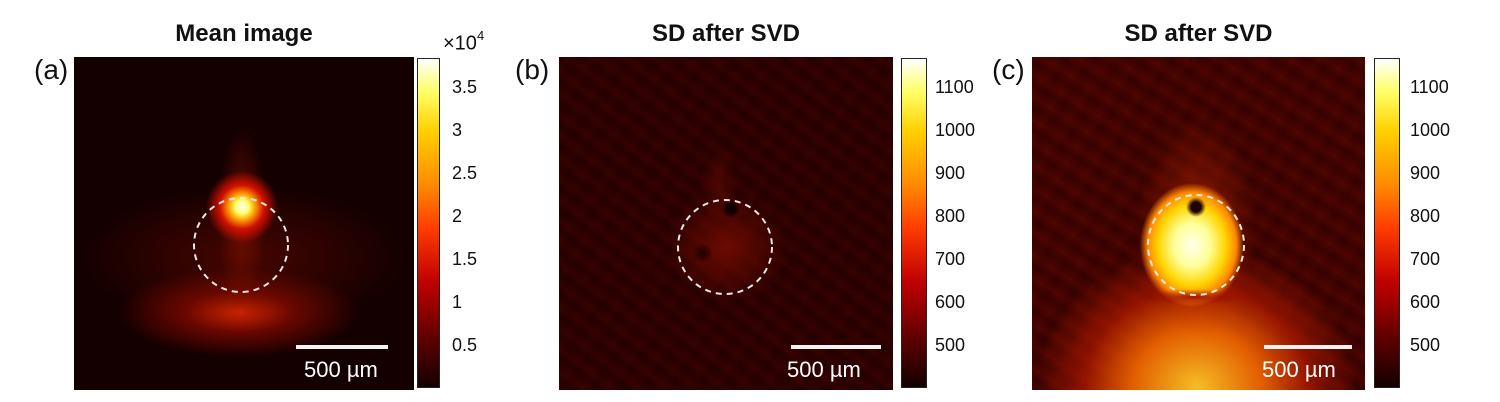 The image size is (1500, 402). I want to click on panel-label: (b), so click(532, 69).